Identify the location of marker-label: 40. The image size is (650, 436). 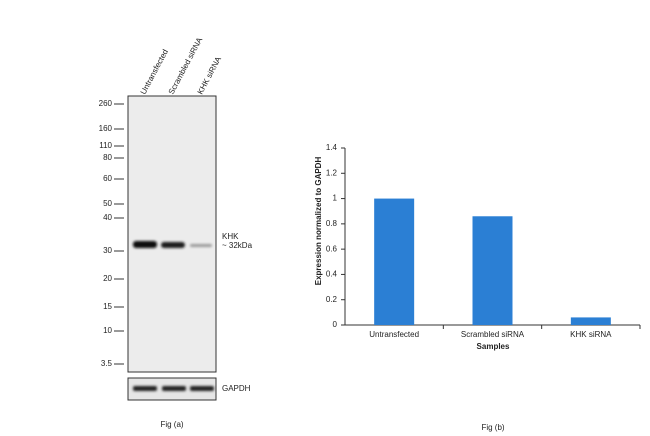
(107, 217).